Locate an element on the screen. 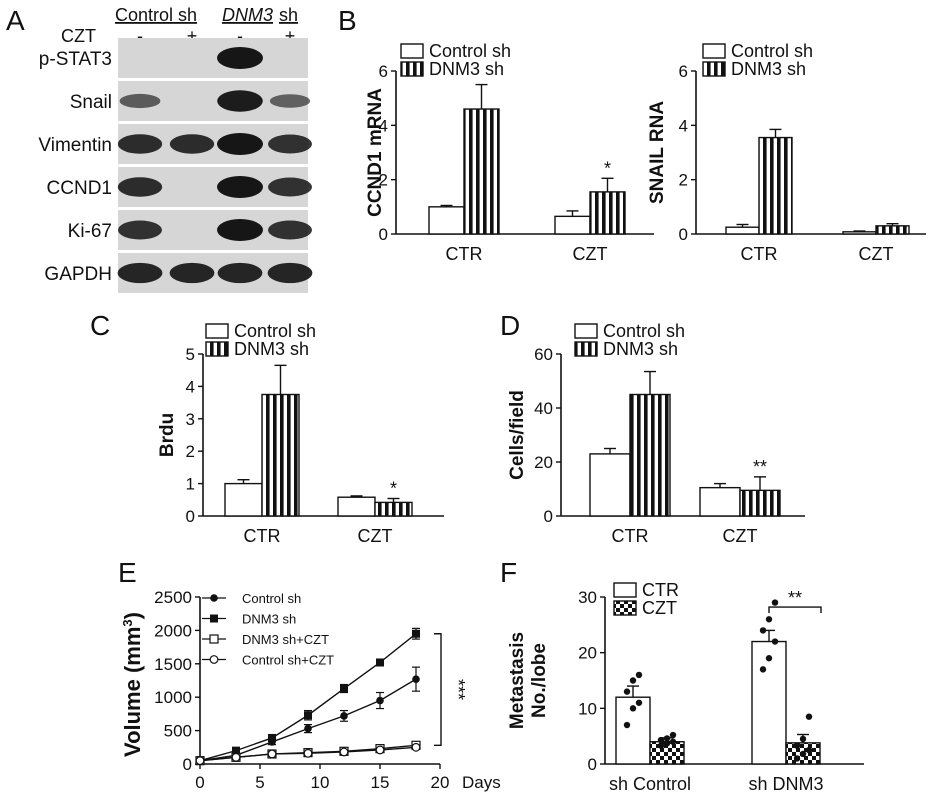 This screenshot has width=934, height=795. blot-row: GAPDH is located at coordinates (178, 273).